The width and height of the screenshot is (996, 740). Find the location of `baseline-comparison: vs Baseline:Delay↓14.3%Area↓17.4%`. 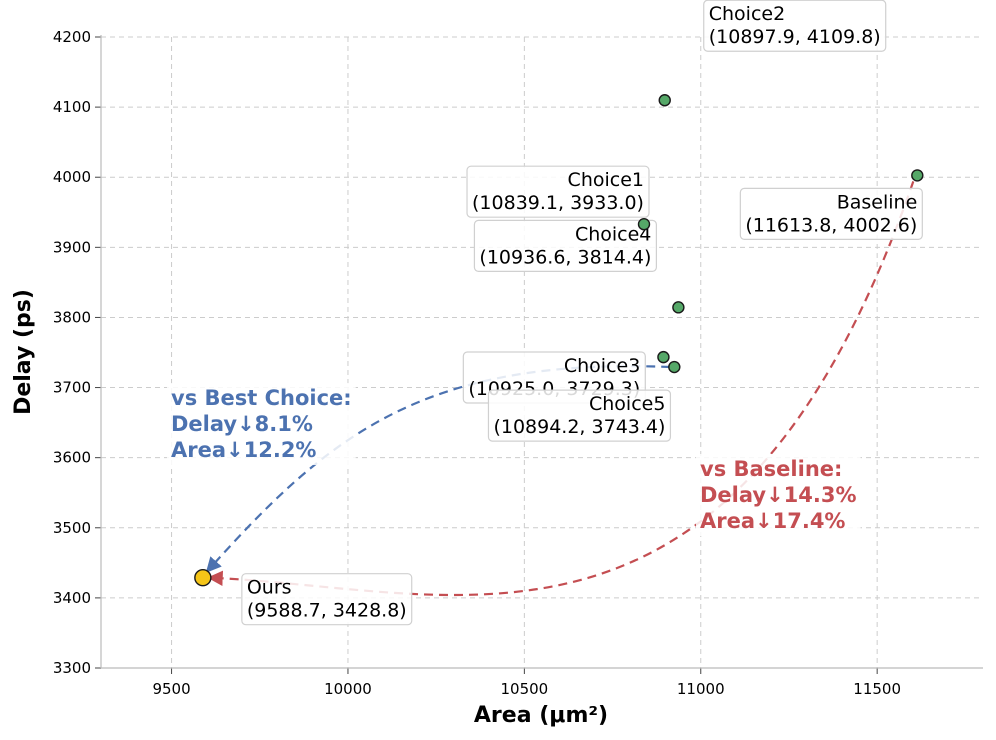

baseline-comparison: vs Baseline:Delay↓14.3%Area↓17.4% is located at coordinates (778, 495).